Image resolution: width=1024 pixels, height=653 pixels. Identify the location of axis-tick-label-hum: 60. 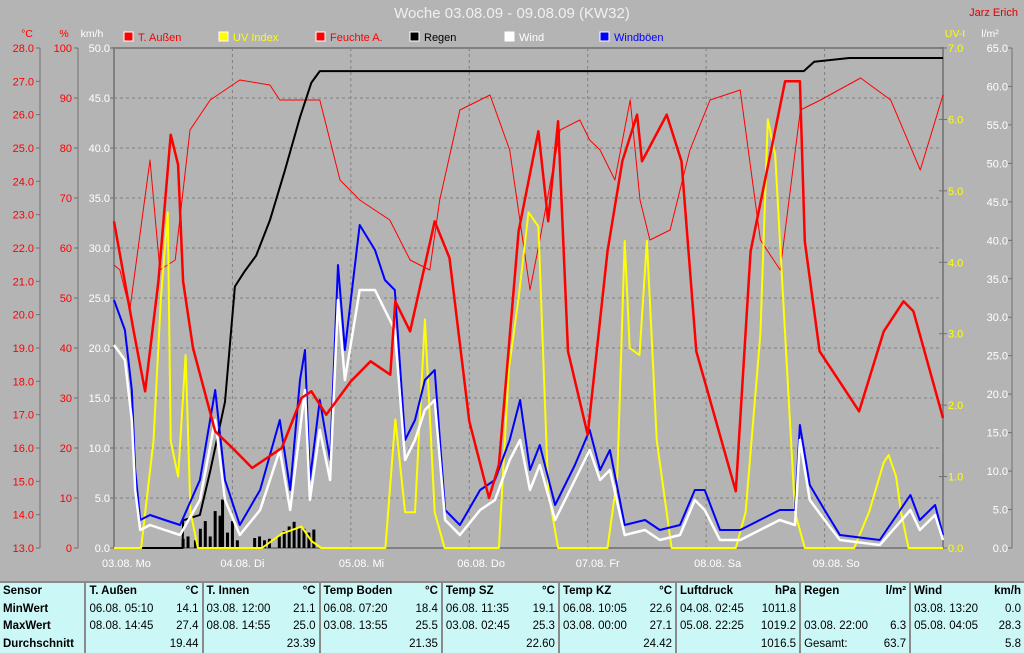
(66, 249).